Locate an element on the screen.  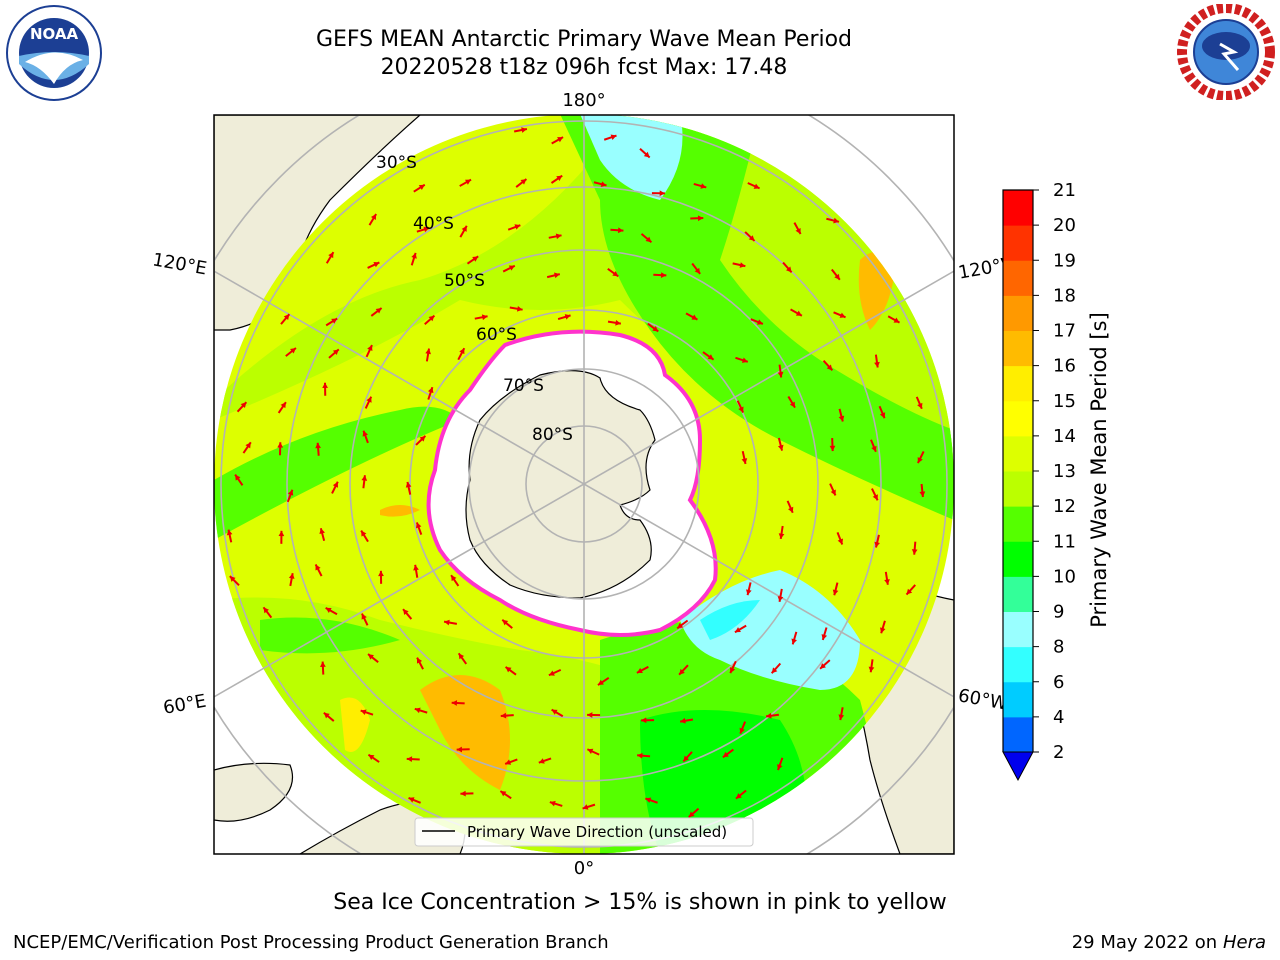
run-date: 29 May 2022 on Hera is located at coordinates (1169, 942).